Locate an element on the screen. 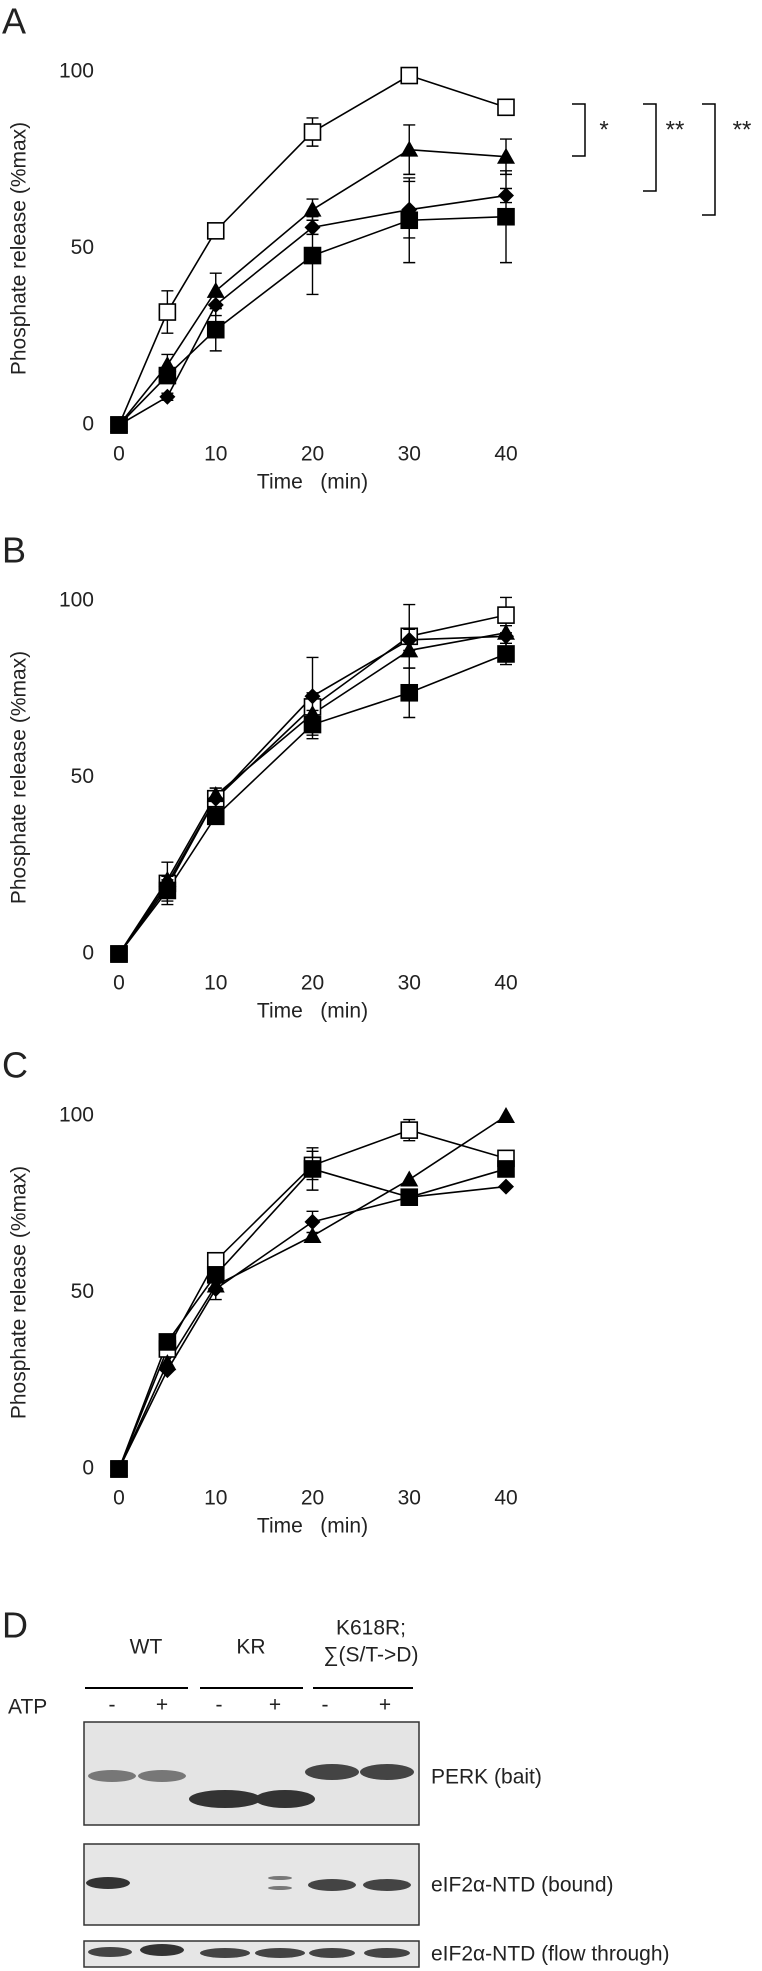 Image resolution: width=762 pixels, height=1971 pixels. panel-label: B is located at coordinates (14, 550).